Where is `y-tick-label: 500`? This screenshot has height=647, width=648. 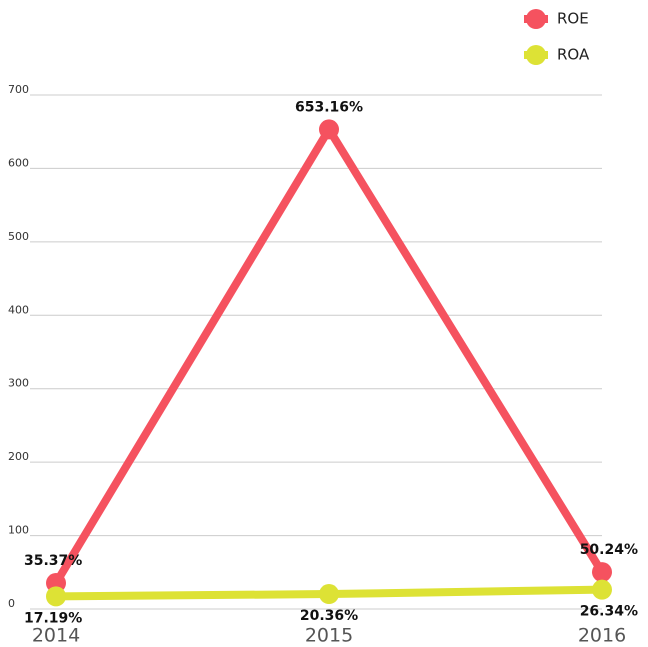
y-tick-label: 500 is located at coordinates (18, 236).